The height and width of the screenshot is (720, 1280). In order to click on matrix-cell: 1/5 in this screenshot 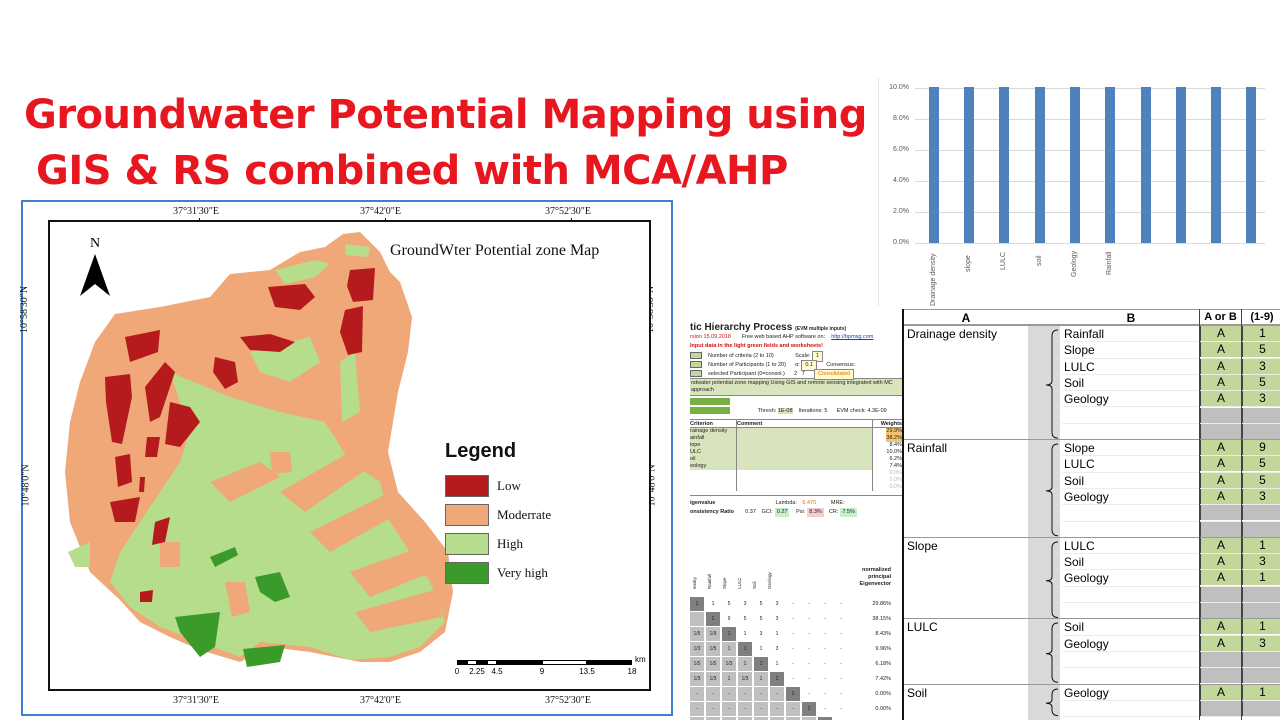, I will do `click(713, 649)`.